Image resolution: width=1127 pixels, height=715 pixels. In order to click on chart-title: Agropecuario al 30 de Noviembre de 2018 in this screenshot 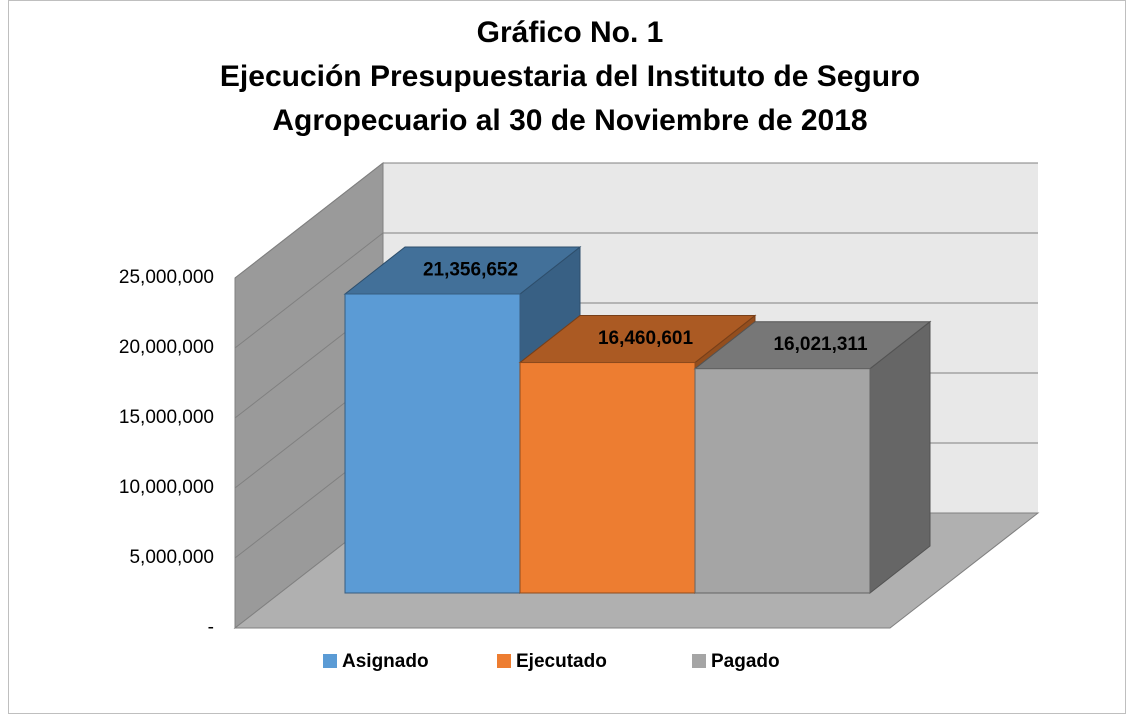, I will do `click(569, 120)`.